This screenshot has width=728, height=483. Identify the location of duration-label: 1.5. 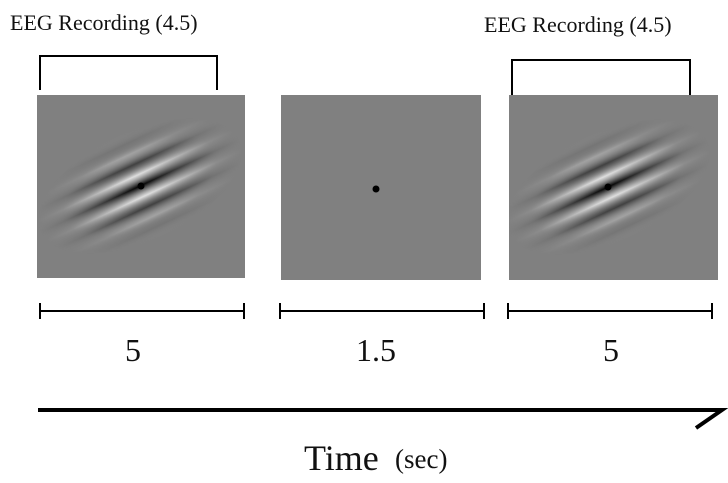
(376, 350).